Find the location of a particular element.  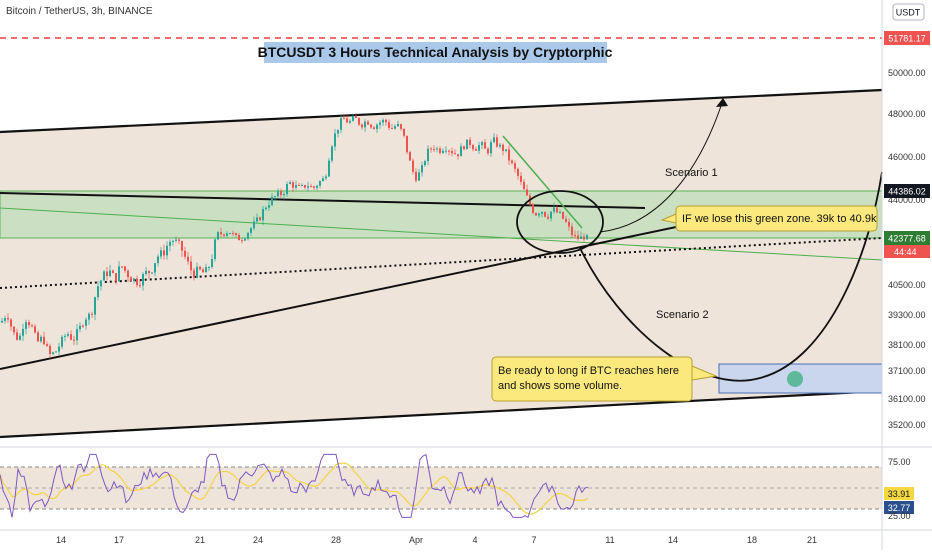

price-axis-label: 35200.00 is located at coordinates (907, 425).